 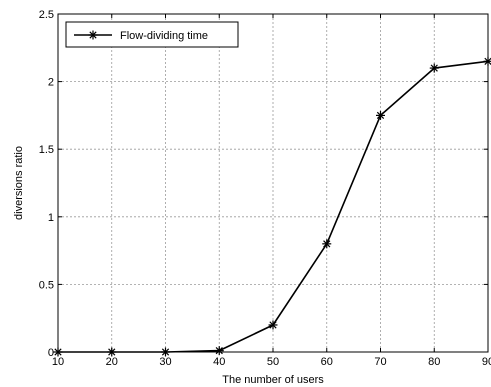 I want to click on x-tick-label: 20, so click(x=112, y=362).